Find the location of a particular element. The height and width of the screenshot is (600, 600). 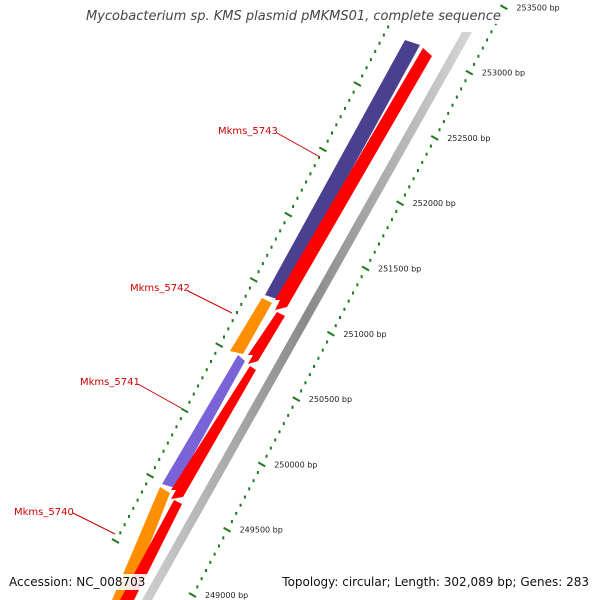

tick-label: 252500 bp is located at coordinates (468, 138).